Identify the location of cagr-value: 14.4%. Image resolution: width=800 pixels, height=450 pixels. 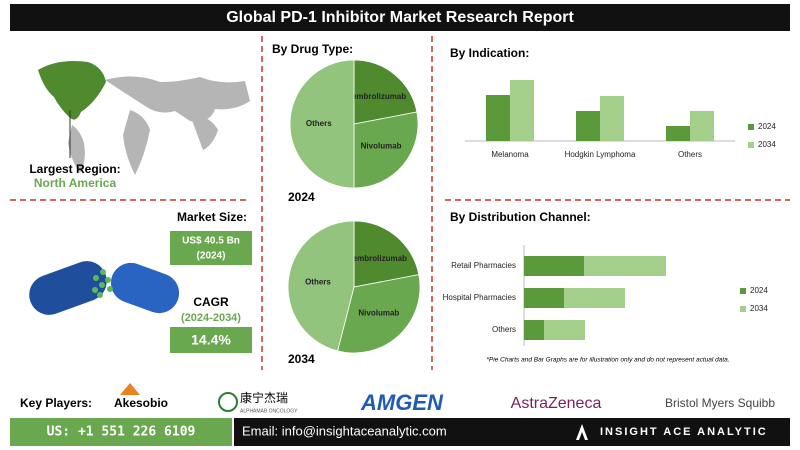
(211, 340).